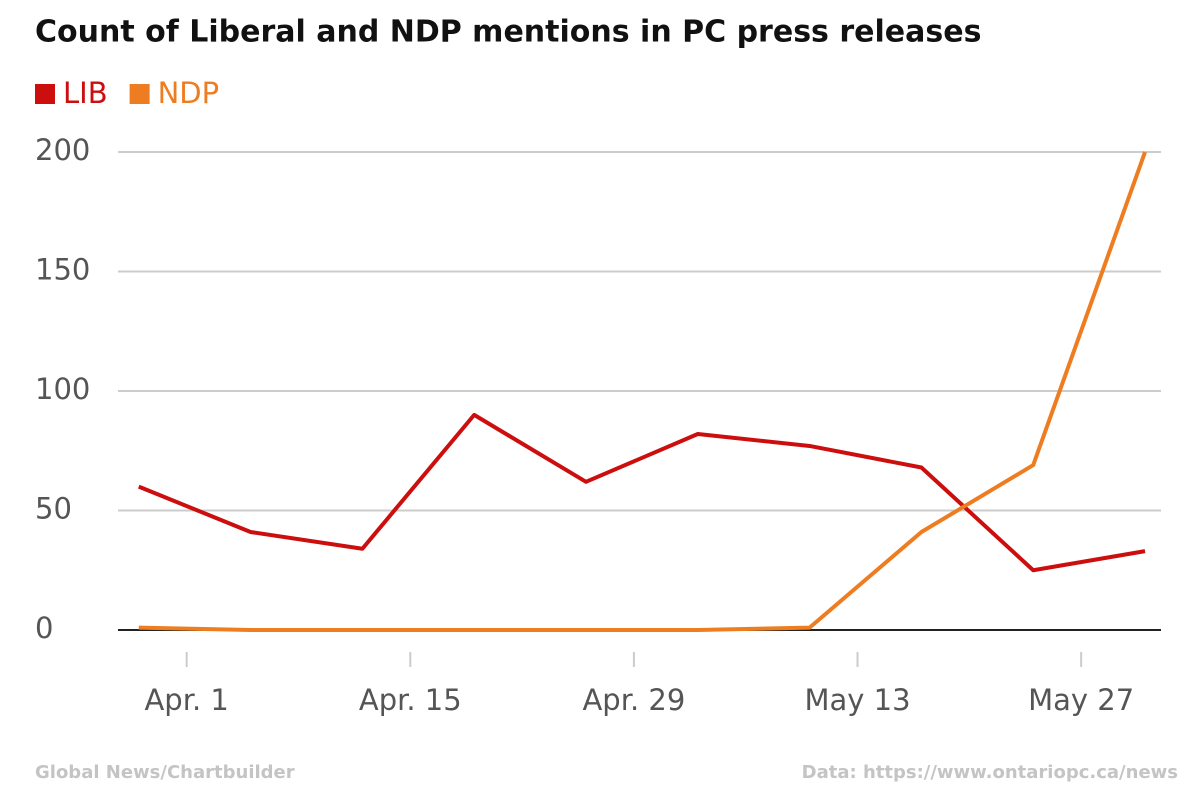  What do you see at coordinates (186, 700) in the screenshot?
I see `x-tick-label: Apr. 1` at bounding box center [186, 700].